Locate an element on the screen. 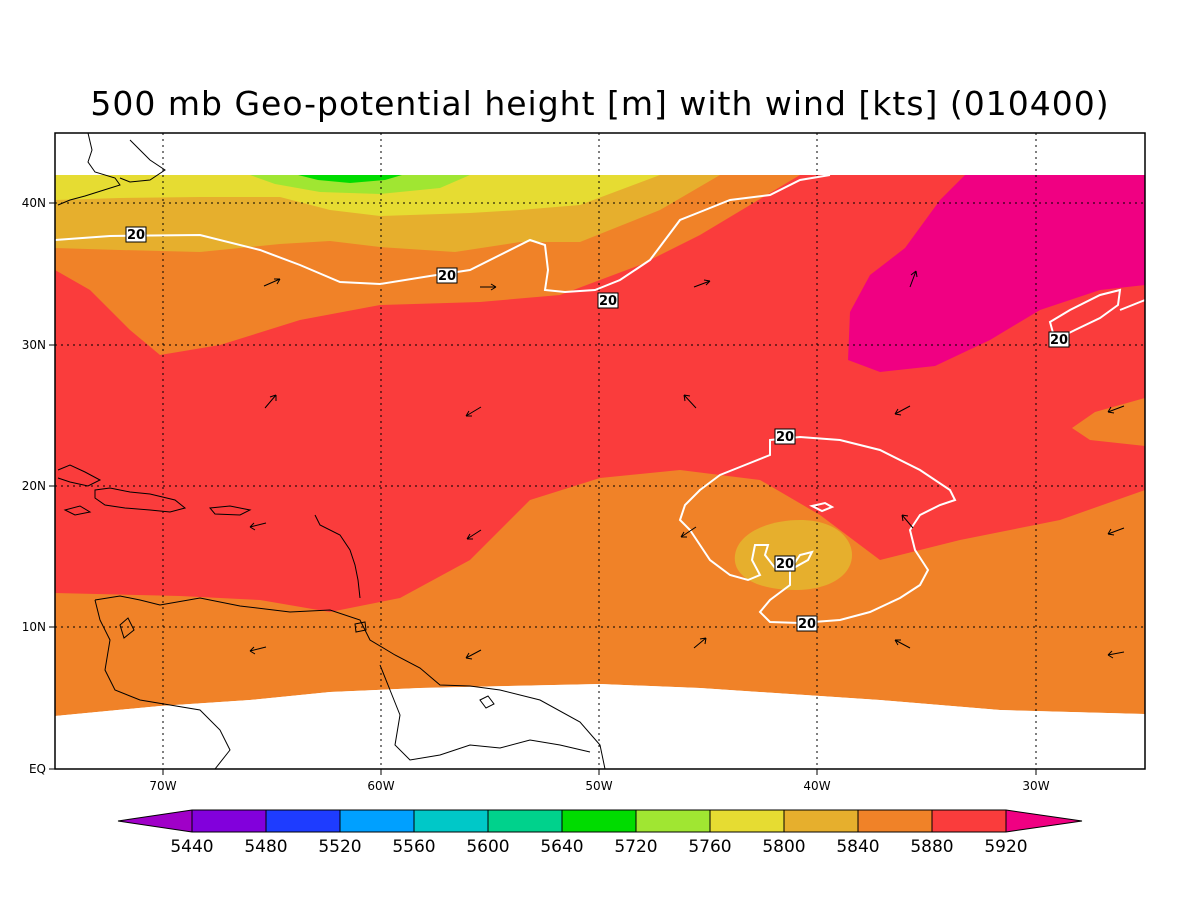 Image resolution: width=1200 pixels, height=900 pixels. y-tick-label-10n: 10N is located at coordinates (34, 627).